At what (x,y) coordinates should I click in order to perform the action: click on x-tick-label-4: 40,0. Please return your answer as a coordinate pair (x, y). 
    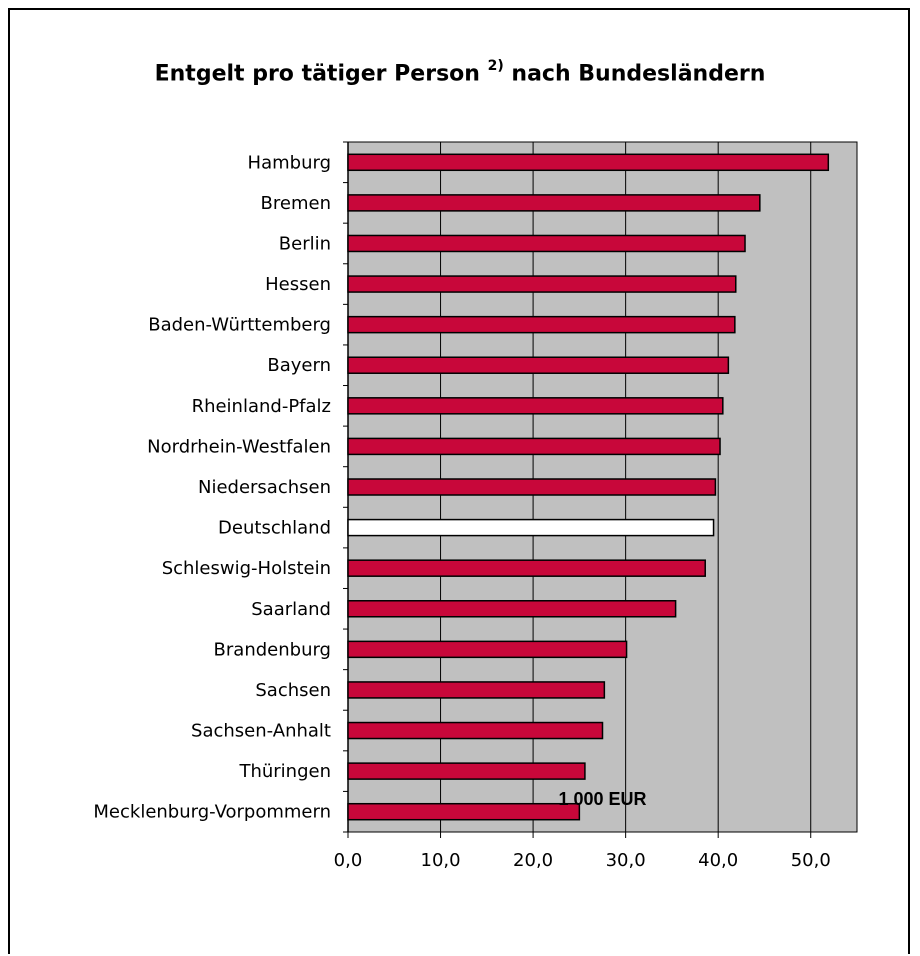
    Looking at the image, I should click on (718, 860).